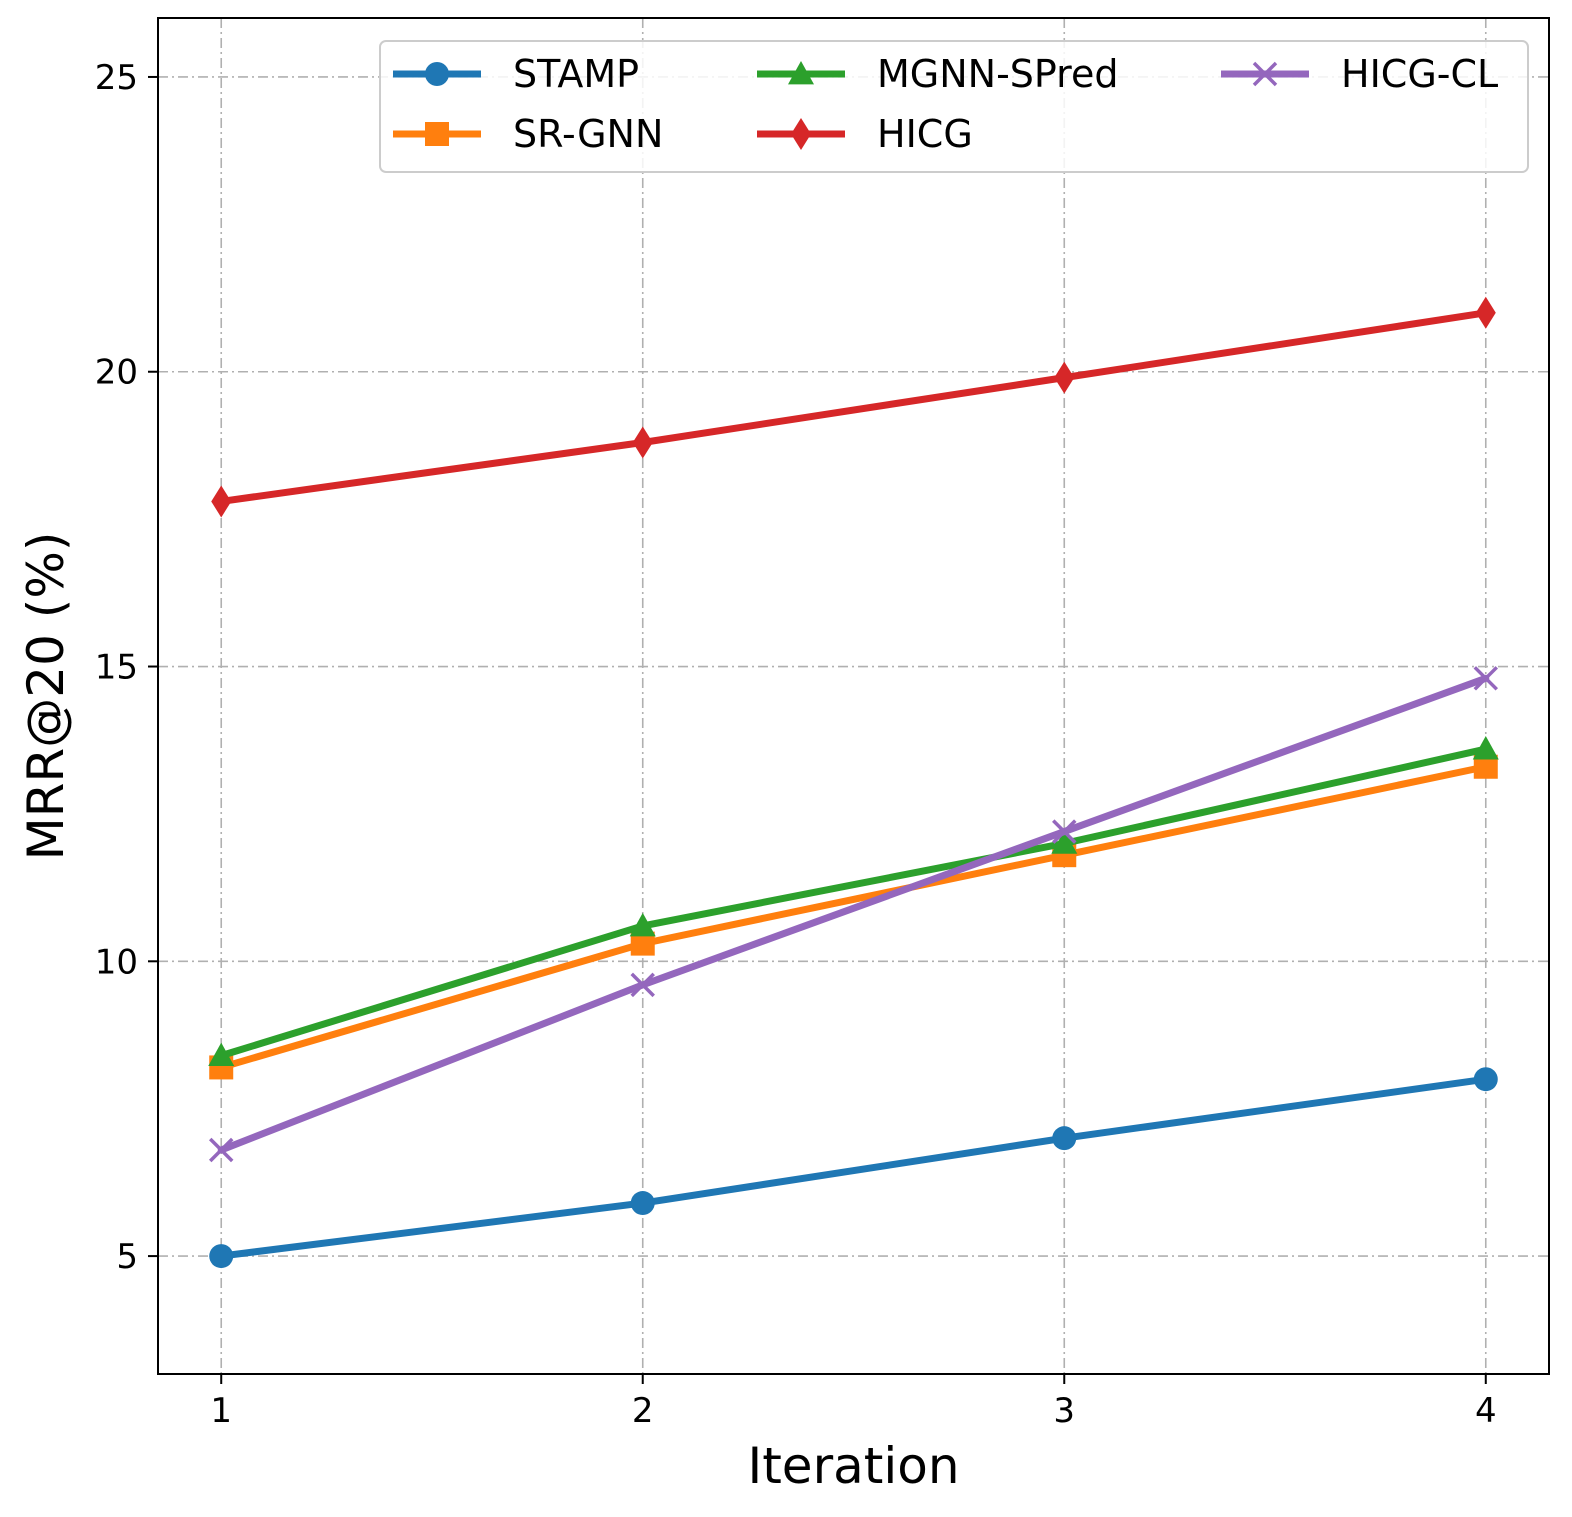 Image resolution: width=1572 pixels, height=1517 pixels. I want to click on legend-item: SR-GNN, so click(528, 134).